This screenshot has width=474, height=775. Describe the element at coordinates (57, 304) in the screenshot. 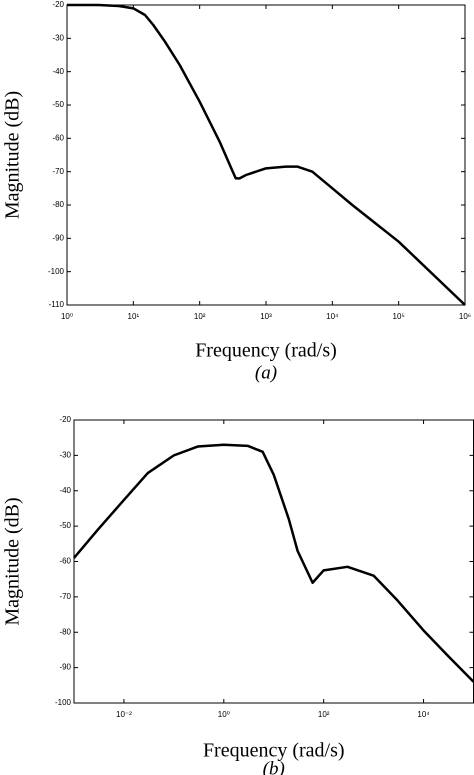

I see `y-tick-label: -110` at that location.